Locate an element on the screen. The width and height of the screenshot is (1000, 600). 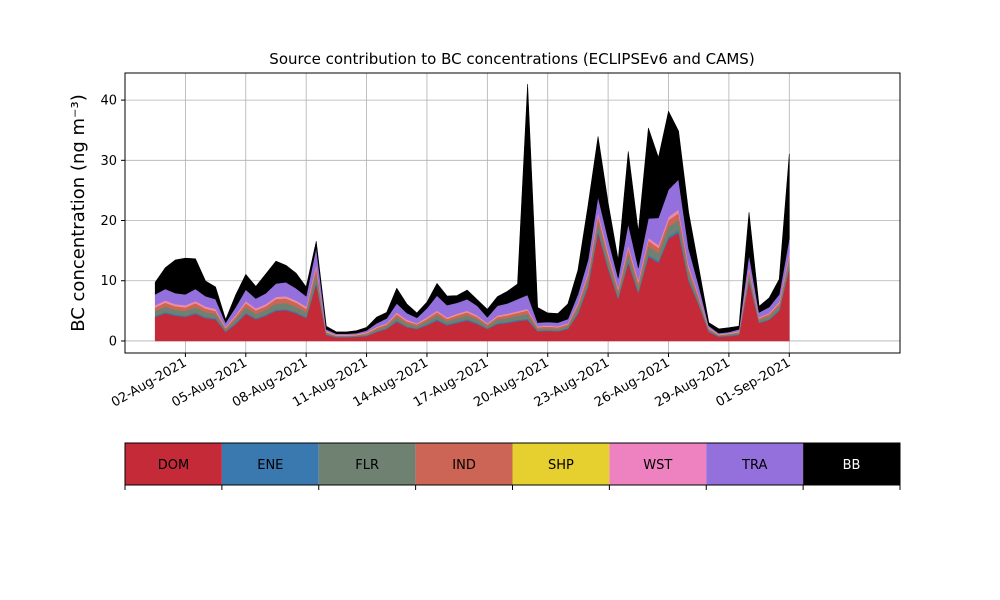
legend-swatch-dom is located at coordinates (173, 464).